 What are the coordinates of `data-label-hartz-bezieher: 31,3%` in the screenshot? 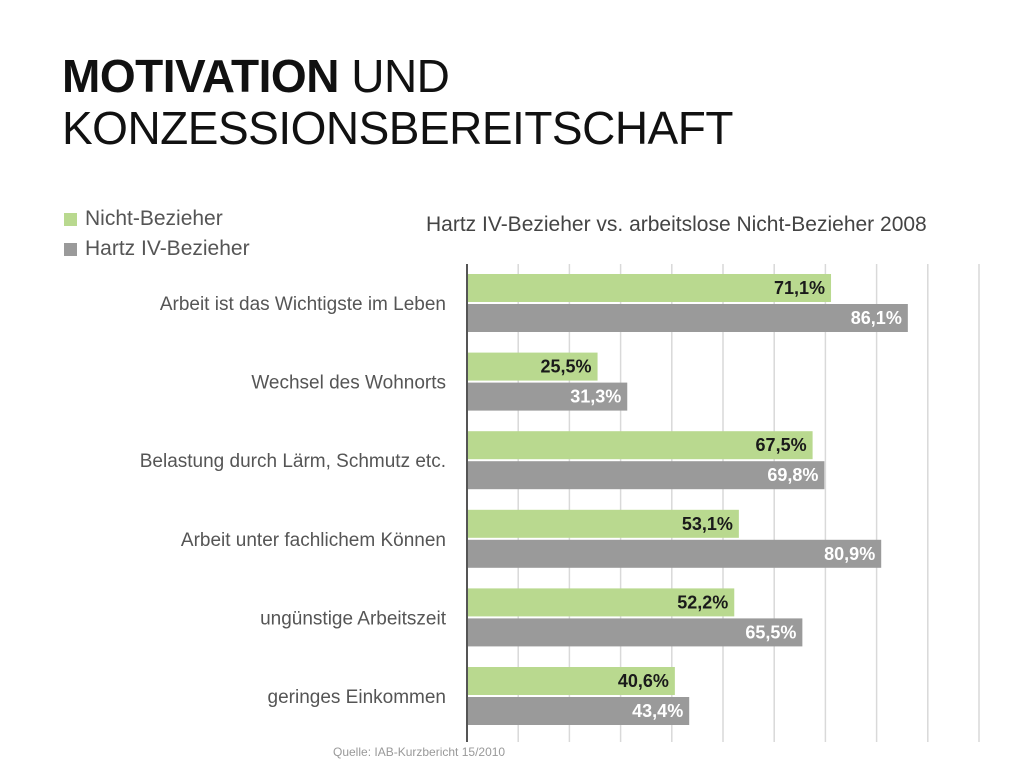 It's located at (595, 397).